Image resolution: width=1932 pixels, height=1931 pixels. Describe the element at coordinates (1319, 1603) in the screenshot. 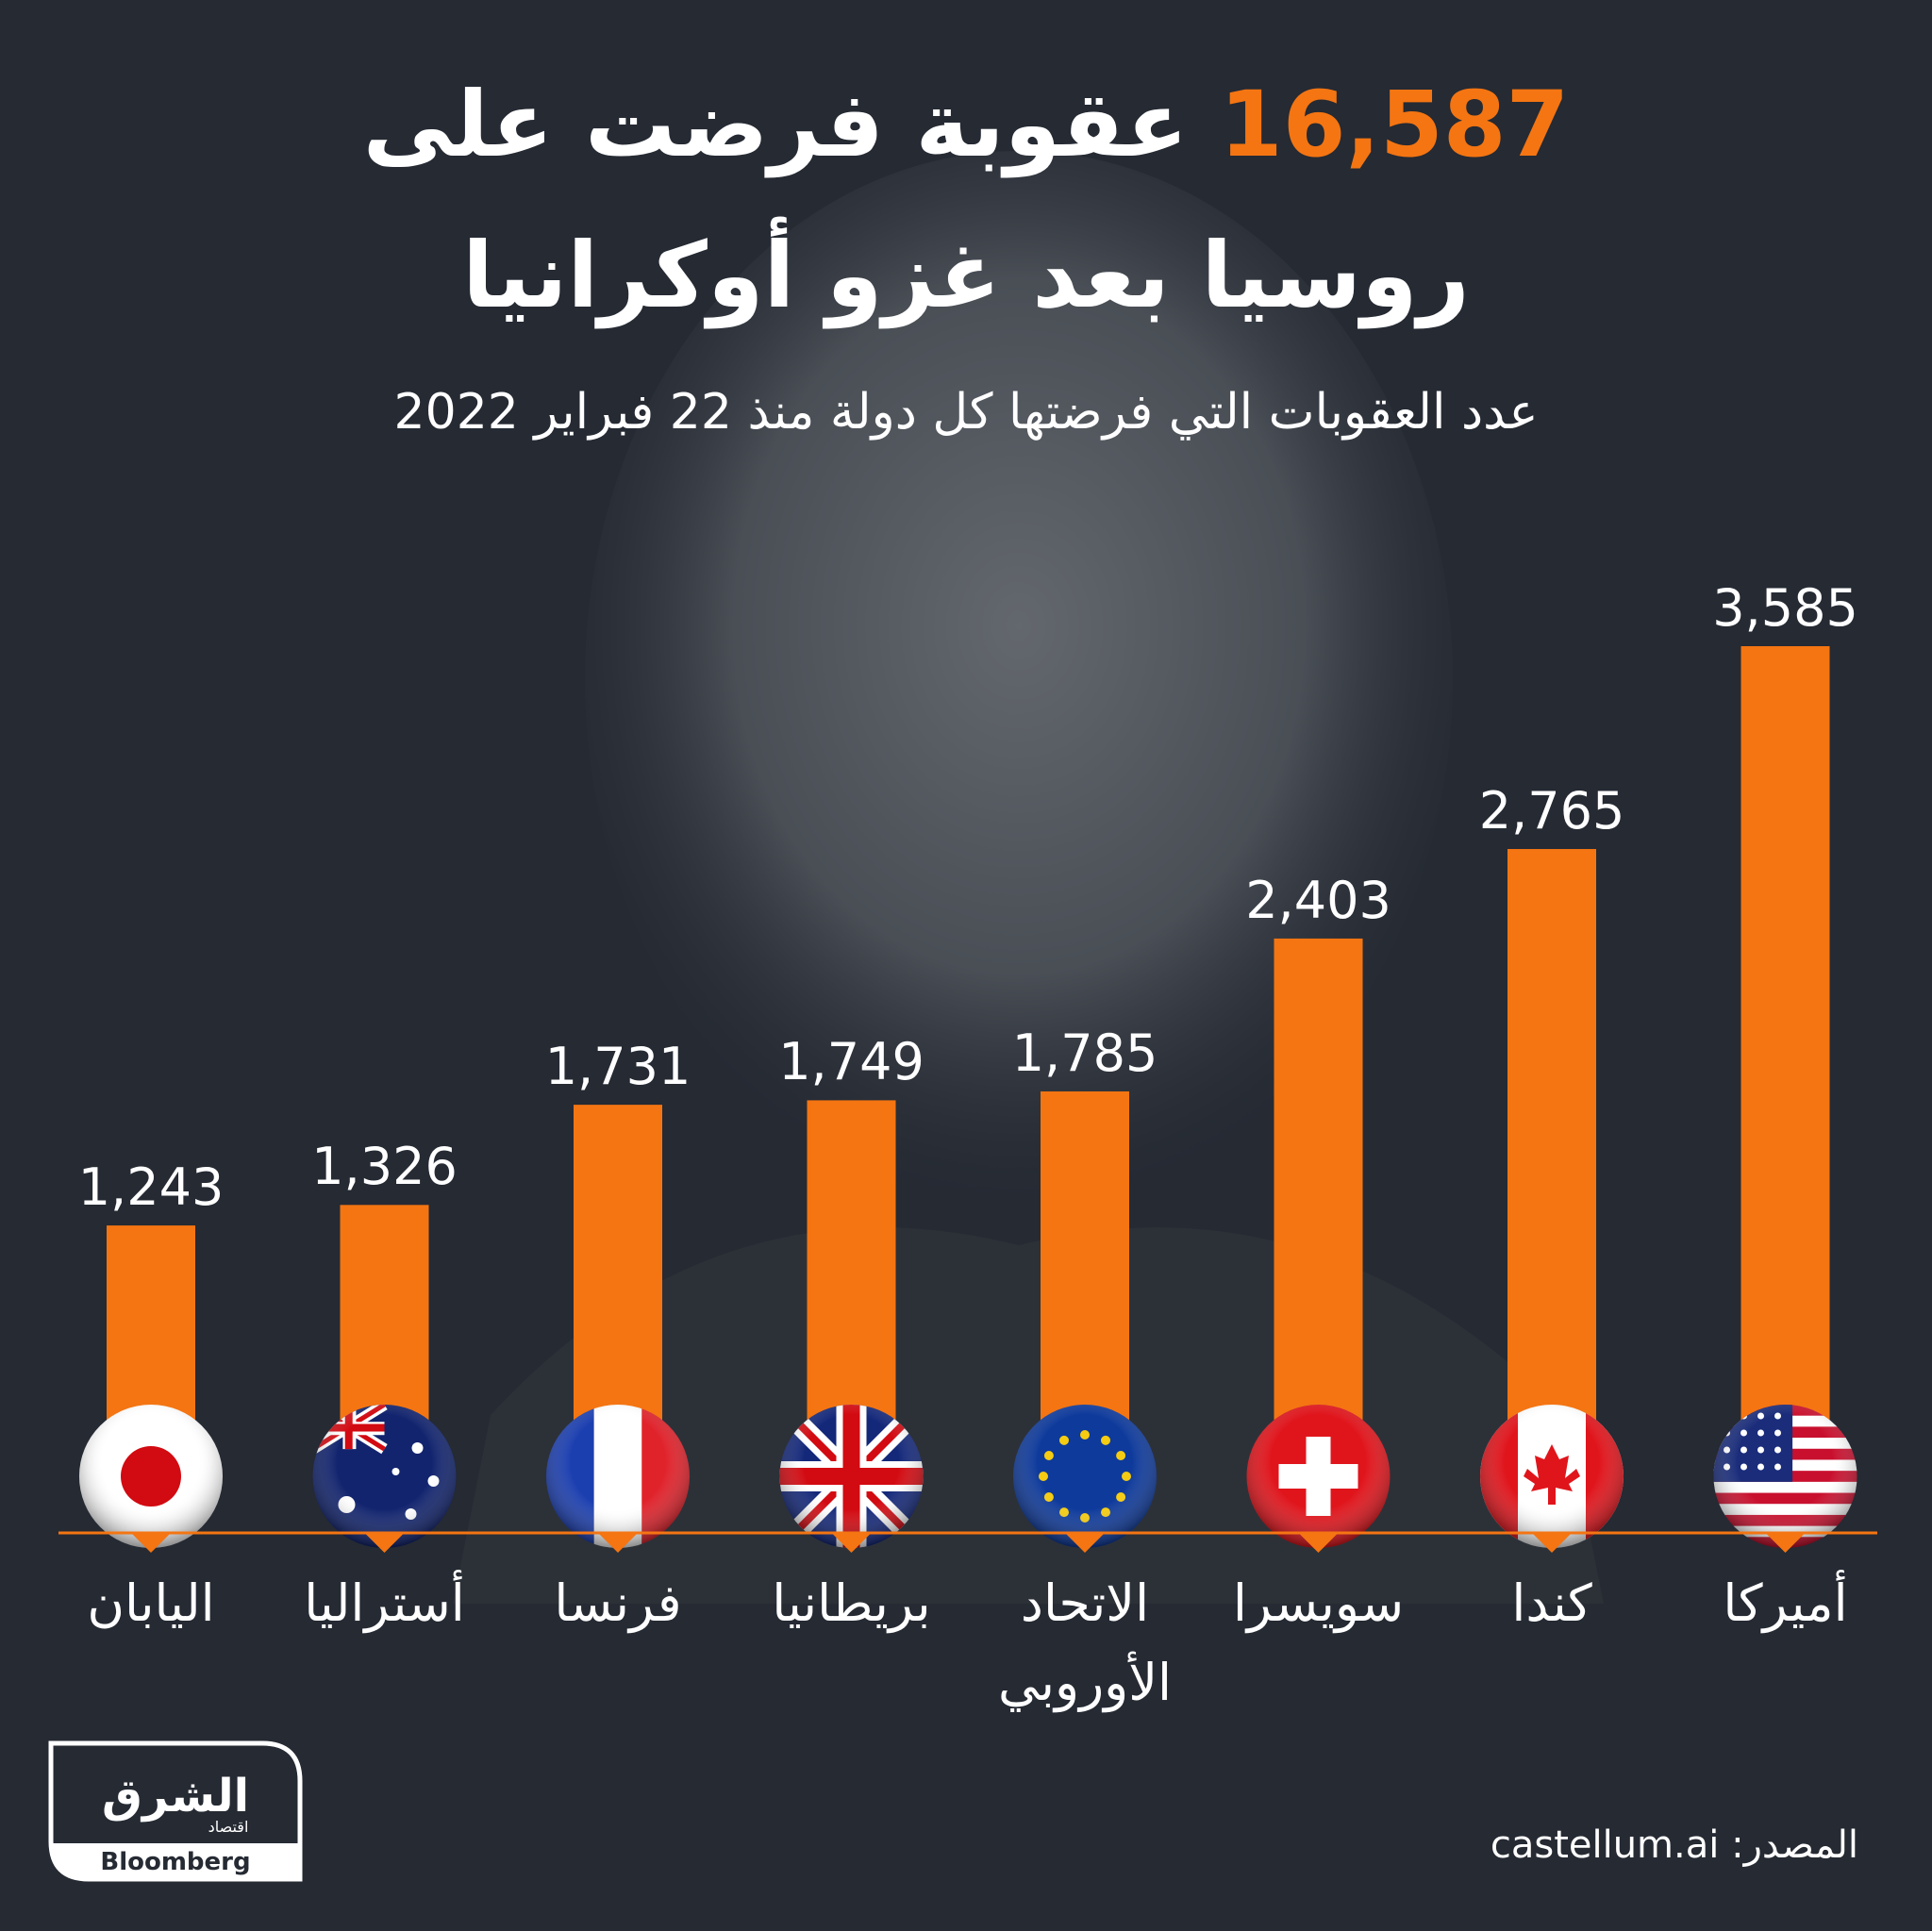

I see `category-label: سويسرا` at that location.